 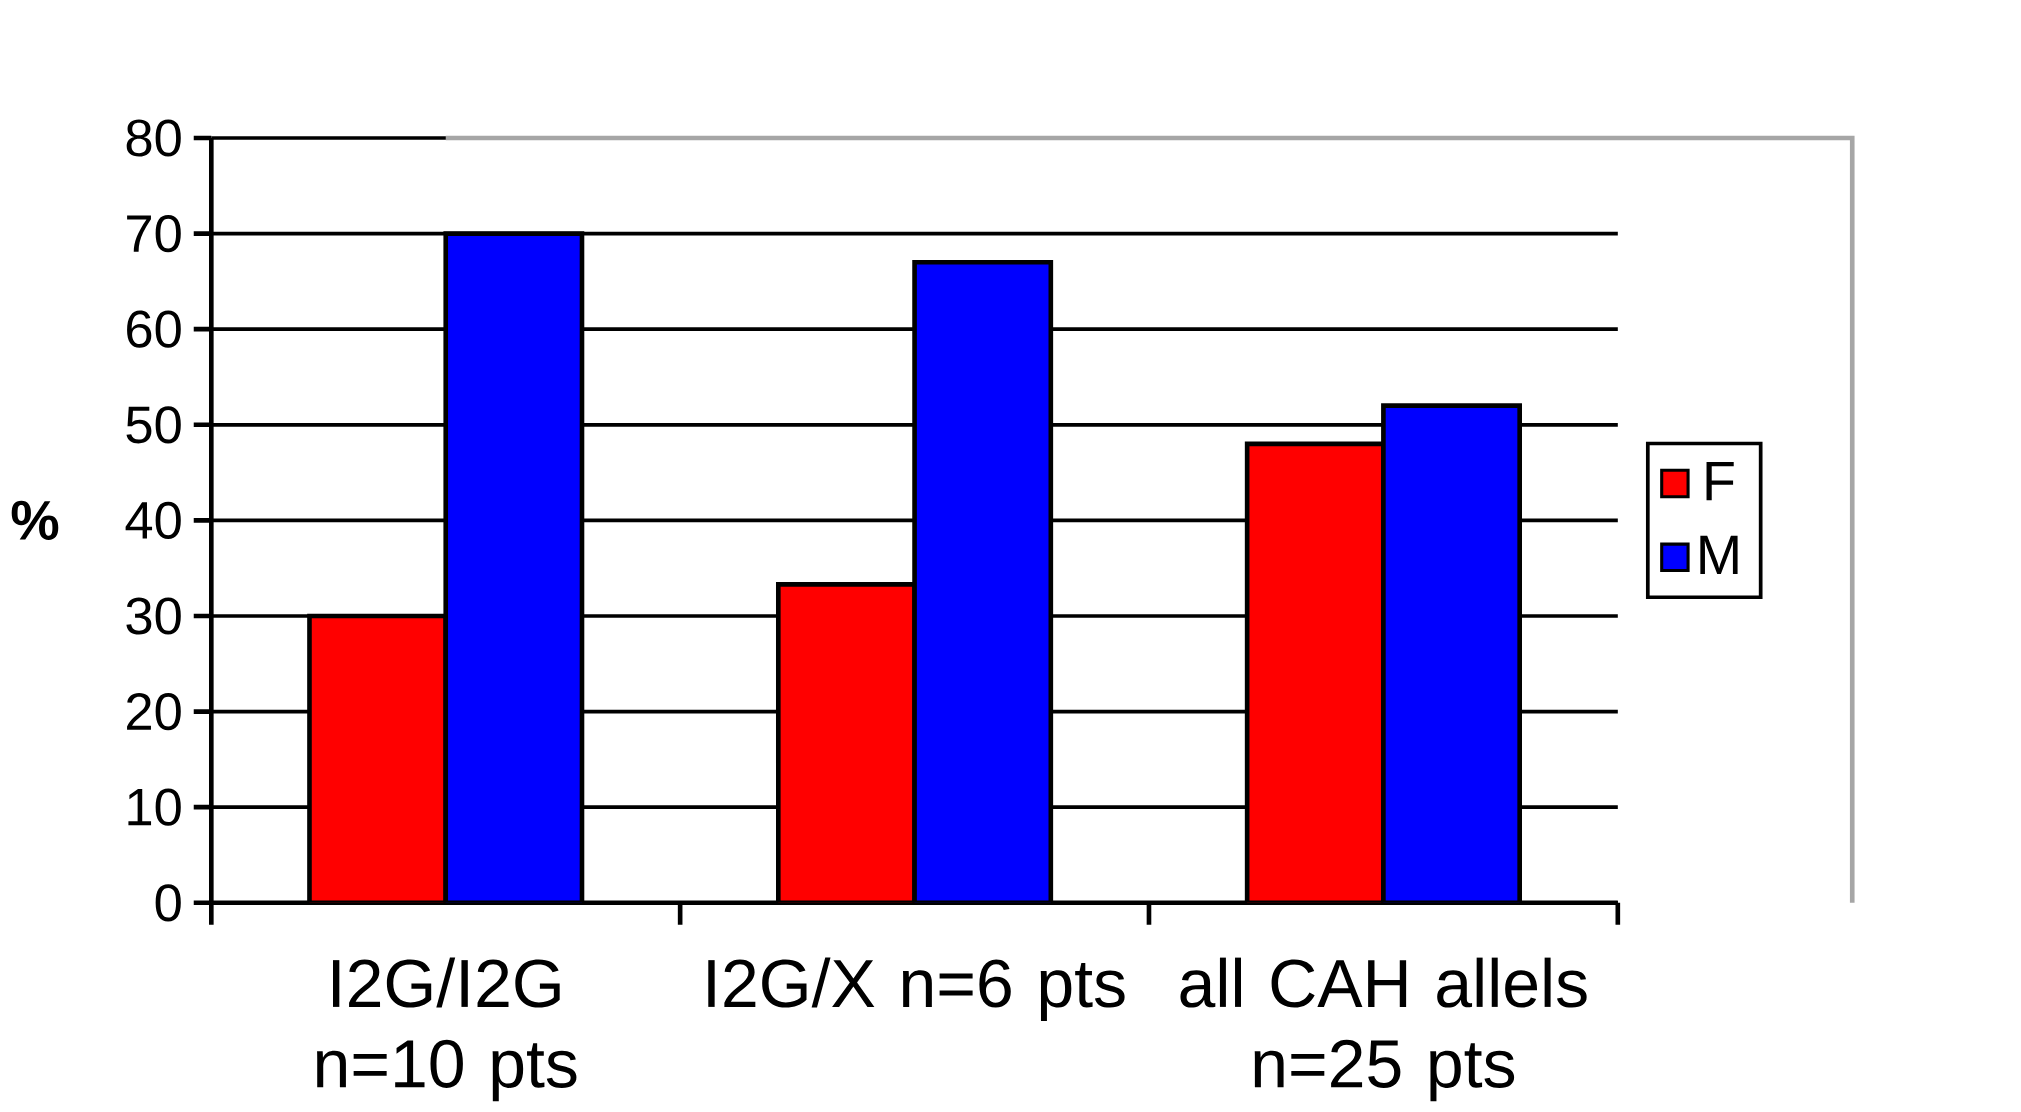 What do you see at coordinates (154, 234) in the screenshot?
I see `y-tick-label: 70` at bounding box center [154, 234].